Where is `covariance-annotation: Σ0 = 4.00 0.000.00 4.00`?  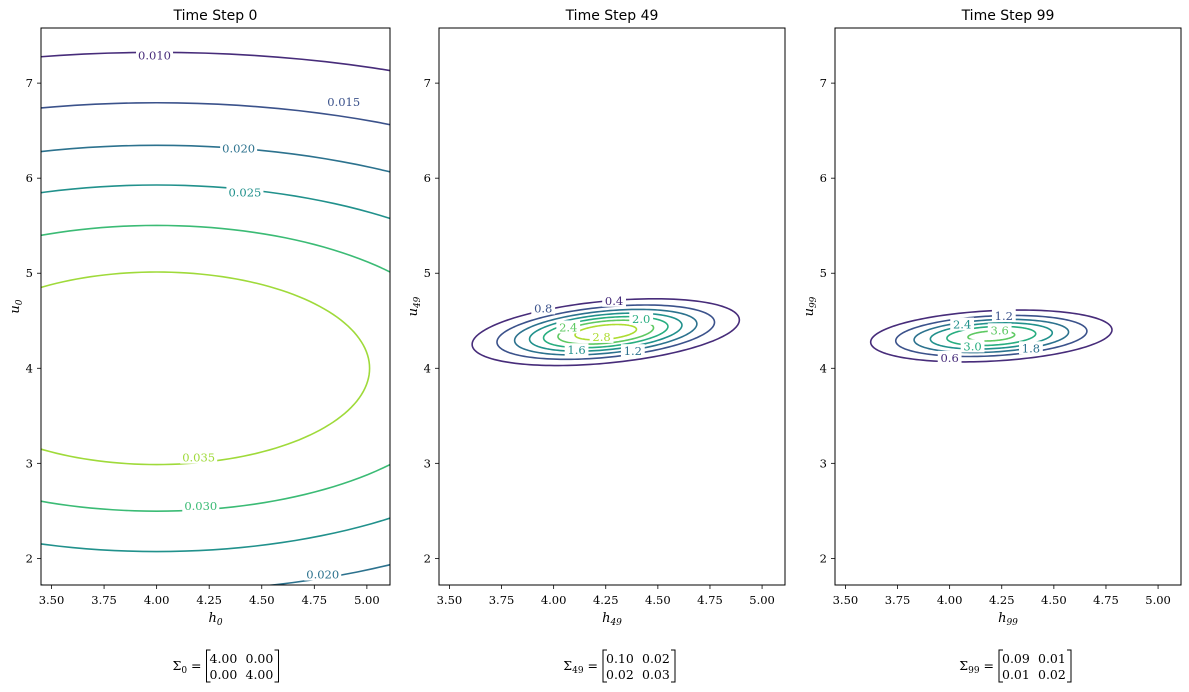 covariance-annotation: Σ0 = 4.00 0.000.00 4.00 is located at coordinates (225, 666).